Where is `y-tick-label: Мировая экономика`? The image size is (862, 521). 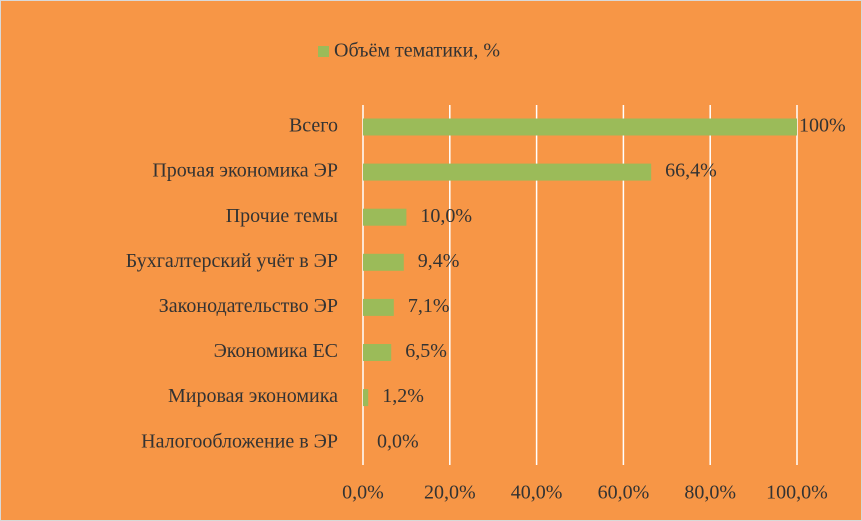 y-tick-label: Мировая экономика is located at coordinates (253, 396).